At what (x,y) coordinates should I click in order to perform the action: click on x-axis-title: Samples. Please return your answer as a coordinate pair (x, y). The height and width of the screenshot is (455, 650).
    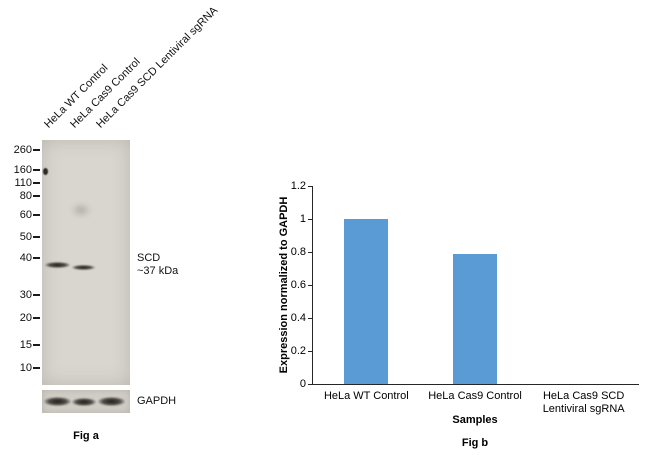
    Looking at the image, I should click on (475, 420).